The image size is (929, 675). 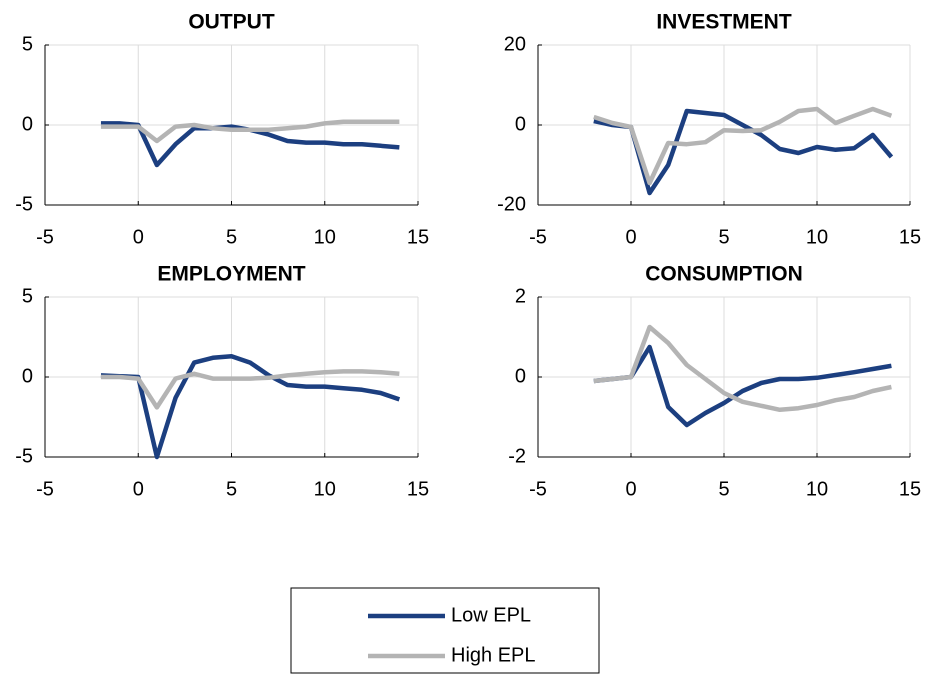 What do you see at coordinates (520, 296) in the screenshot?
I see `y-tick-label: 2` at bounding box center [520, 296].